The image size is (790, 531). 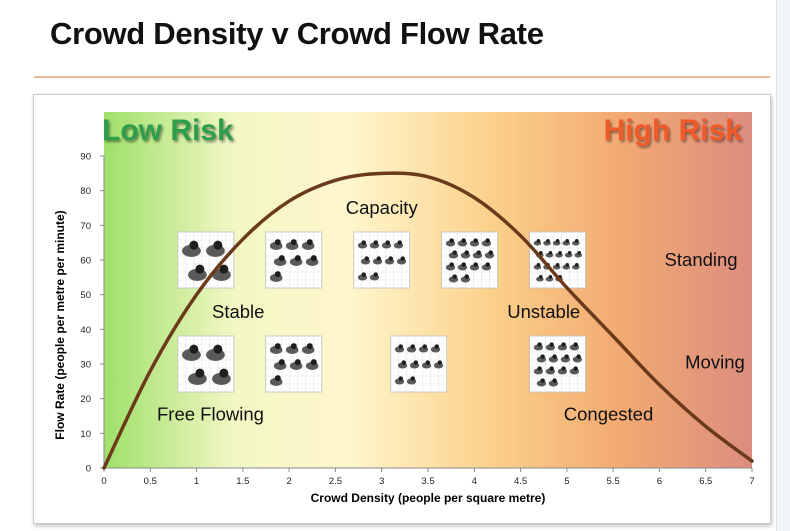 I want to click on y-tick-label: 20, so click(x=85, y=399).